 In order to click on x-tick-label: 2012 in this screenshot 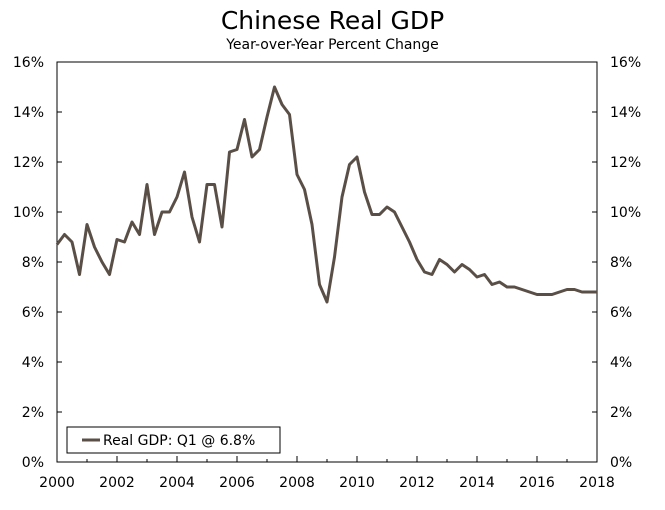, I will do `click(417, 483)`.